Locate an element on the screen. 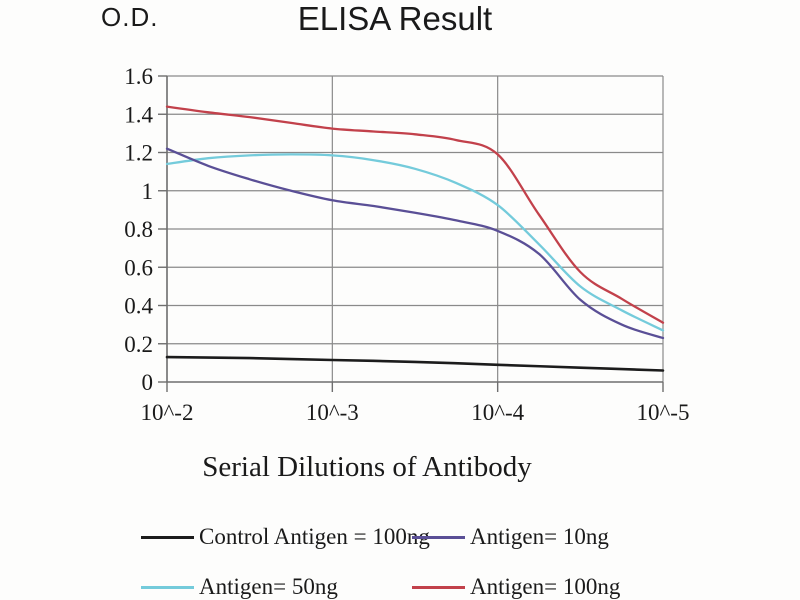  y-tick-label: 0.8 is located at coordinates (138, 229).